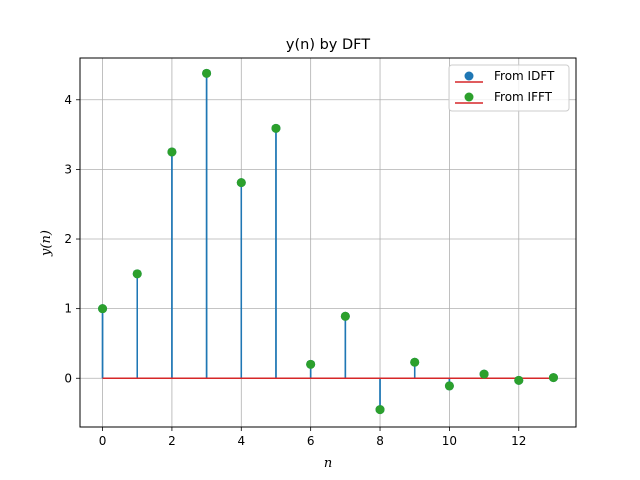  I want to click on x-tick-label: 8, so click(380, 441).